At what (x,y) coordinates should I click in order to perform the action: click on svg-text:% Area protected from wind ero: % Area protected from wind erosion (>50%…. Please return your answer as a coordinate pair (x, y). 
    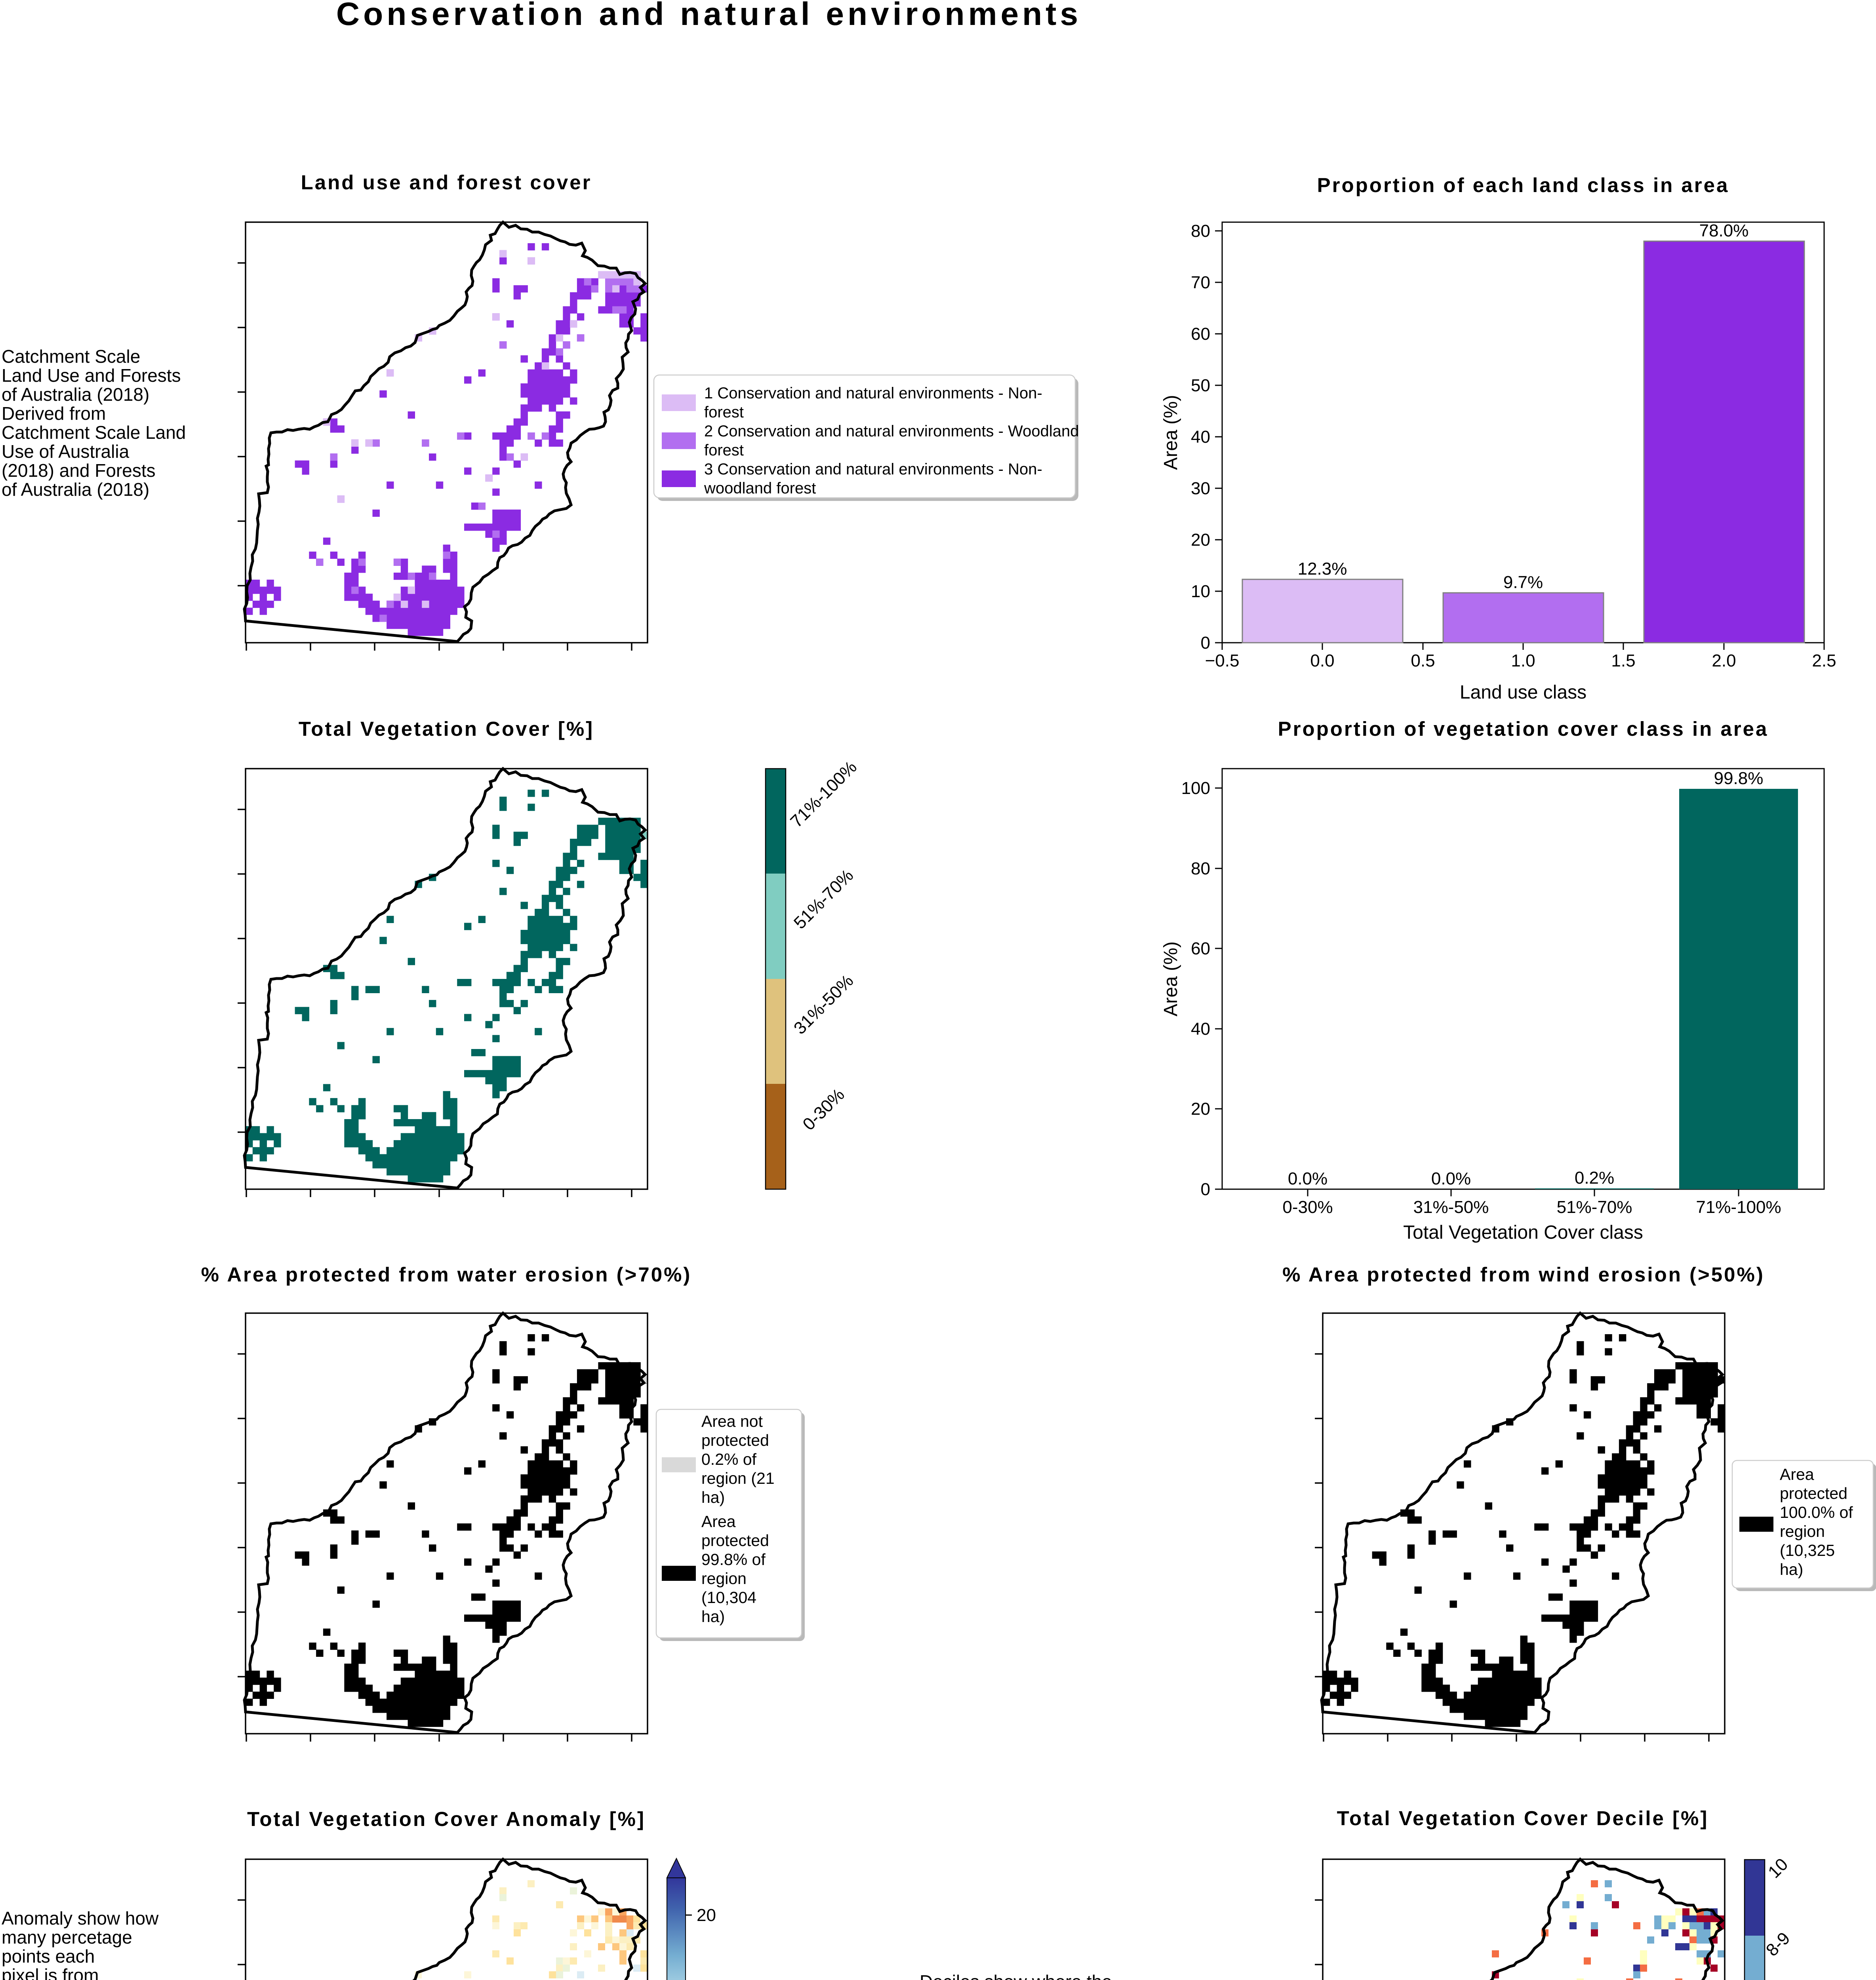
    Looking at the image, I should click on (1523, 1274).